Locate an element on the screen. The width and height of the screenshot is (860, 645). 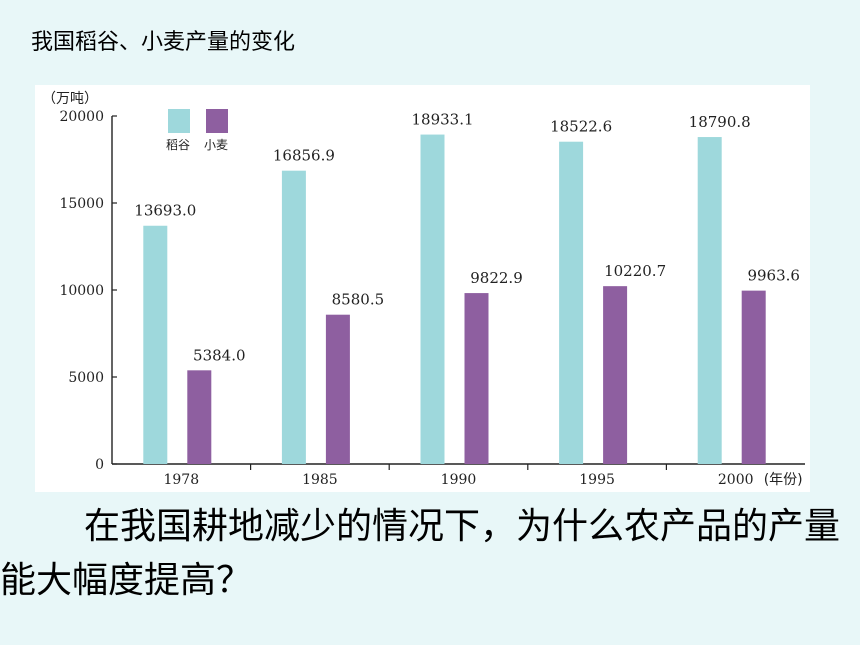
data-label: 13693.0 is located at coordinates (165, 211).